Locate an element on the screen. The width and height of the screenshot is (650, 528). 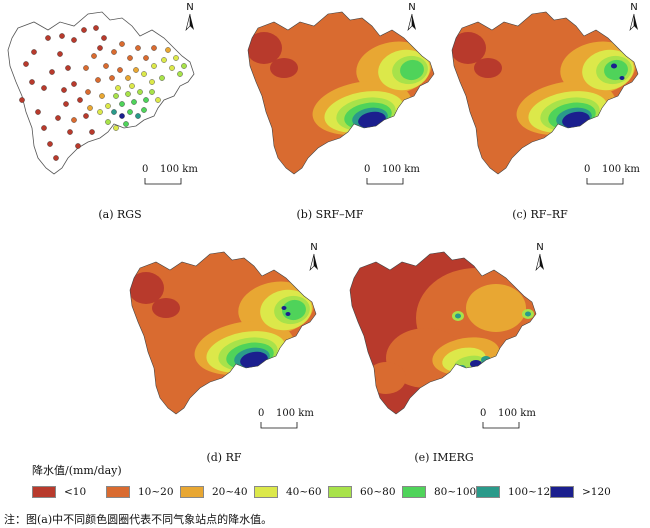
legend-label: <10 is located at coordinates (75, 492).